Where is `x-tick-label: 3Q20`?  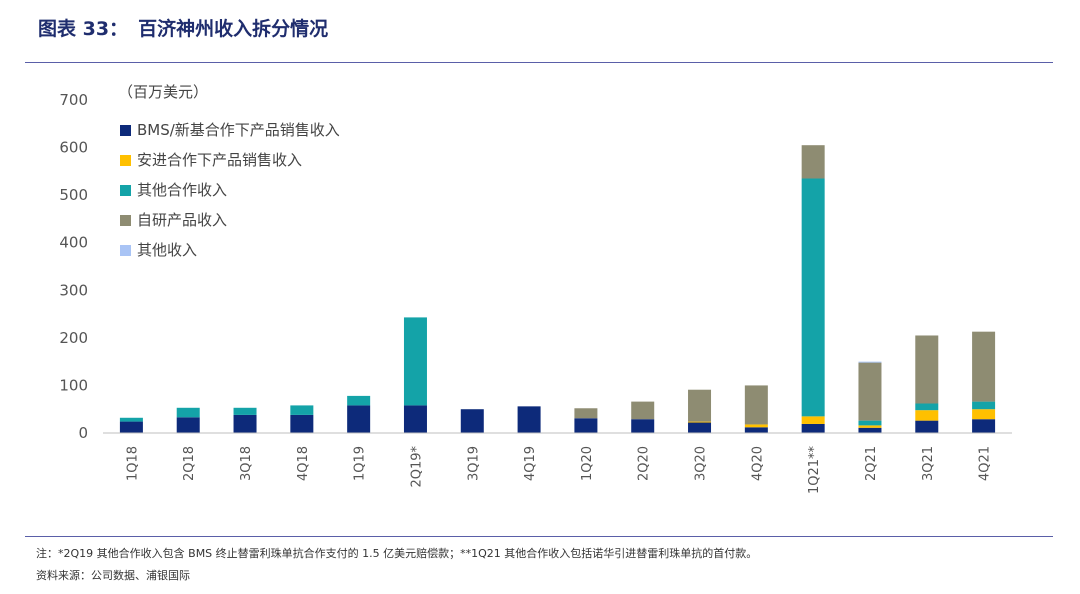
x-tick-label: 3Q20 is located at coordinates (701, 463).